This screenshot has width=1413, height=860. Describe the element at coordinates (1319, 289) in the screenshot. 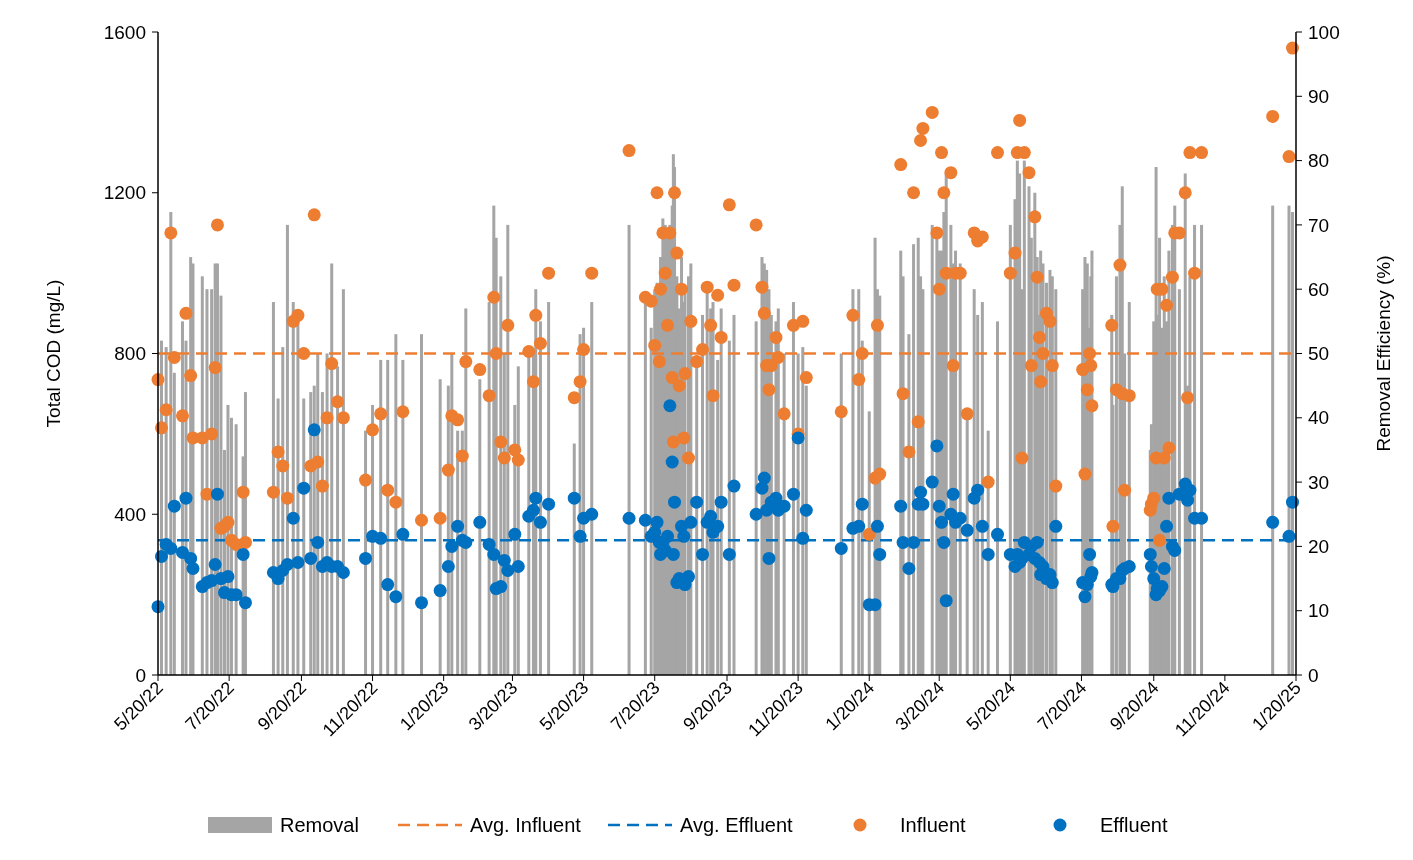

I see `y2-tick-label: 60` at that location.